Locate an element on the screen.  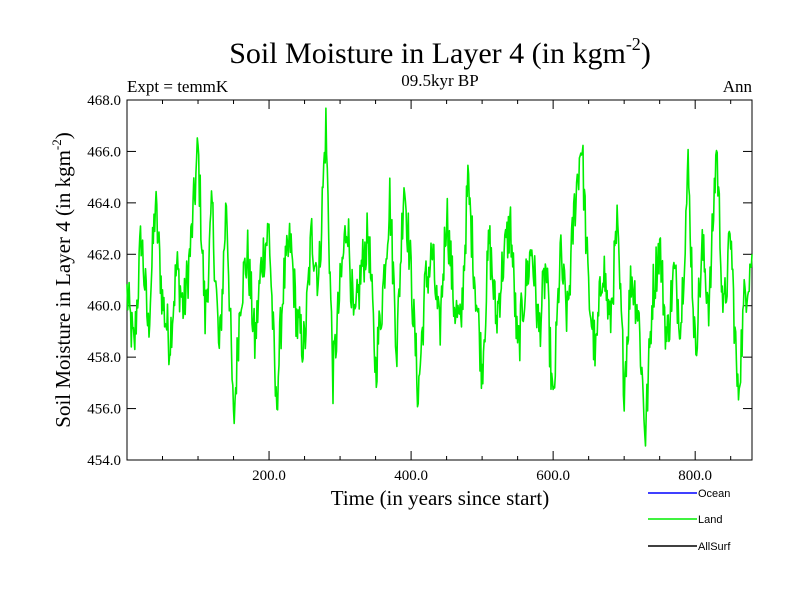
subtitle: 09.5kyr BP is located at coordinates (439, 80).